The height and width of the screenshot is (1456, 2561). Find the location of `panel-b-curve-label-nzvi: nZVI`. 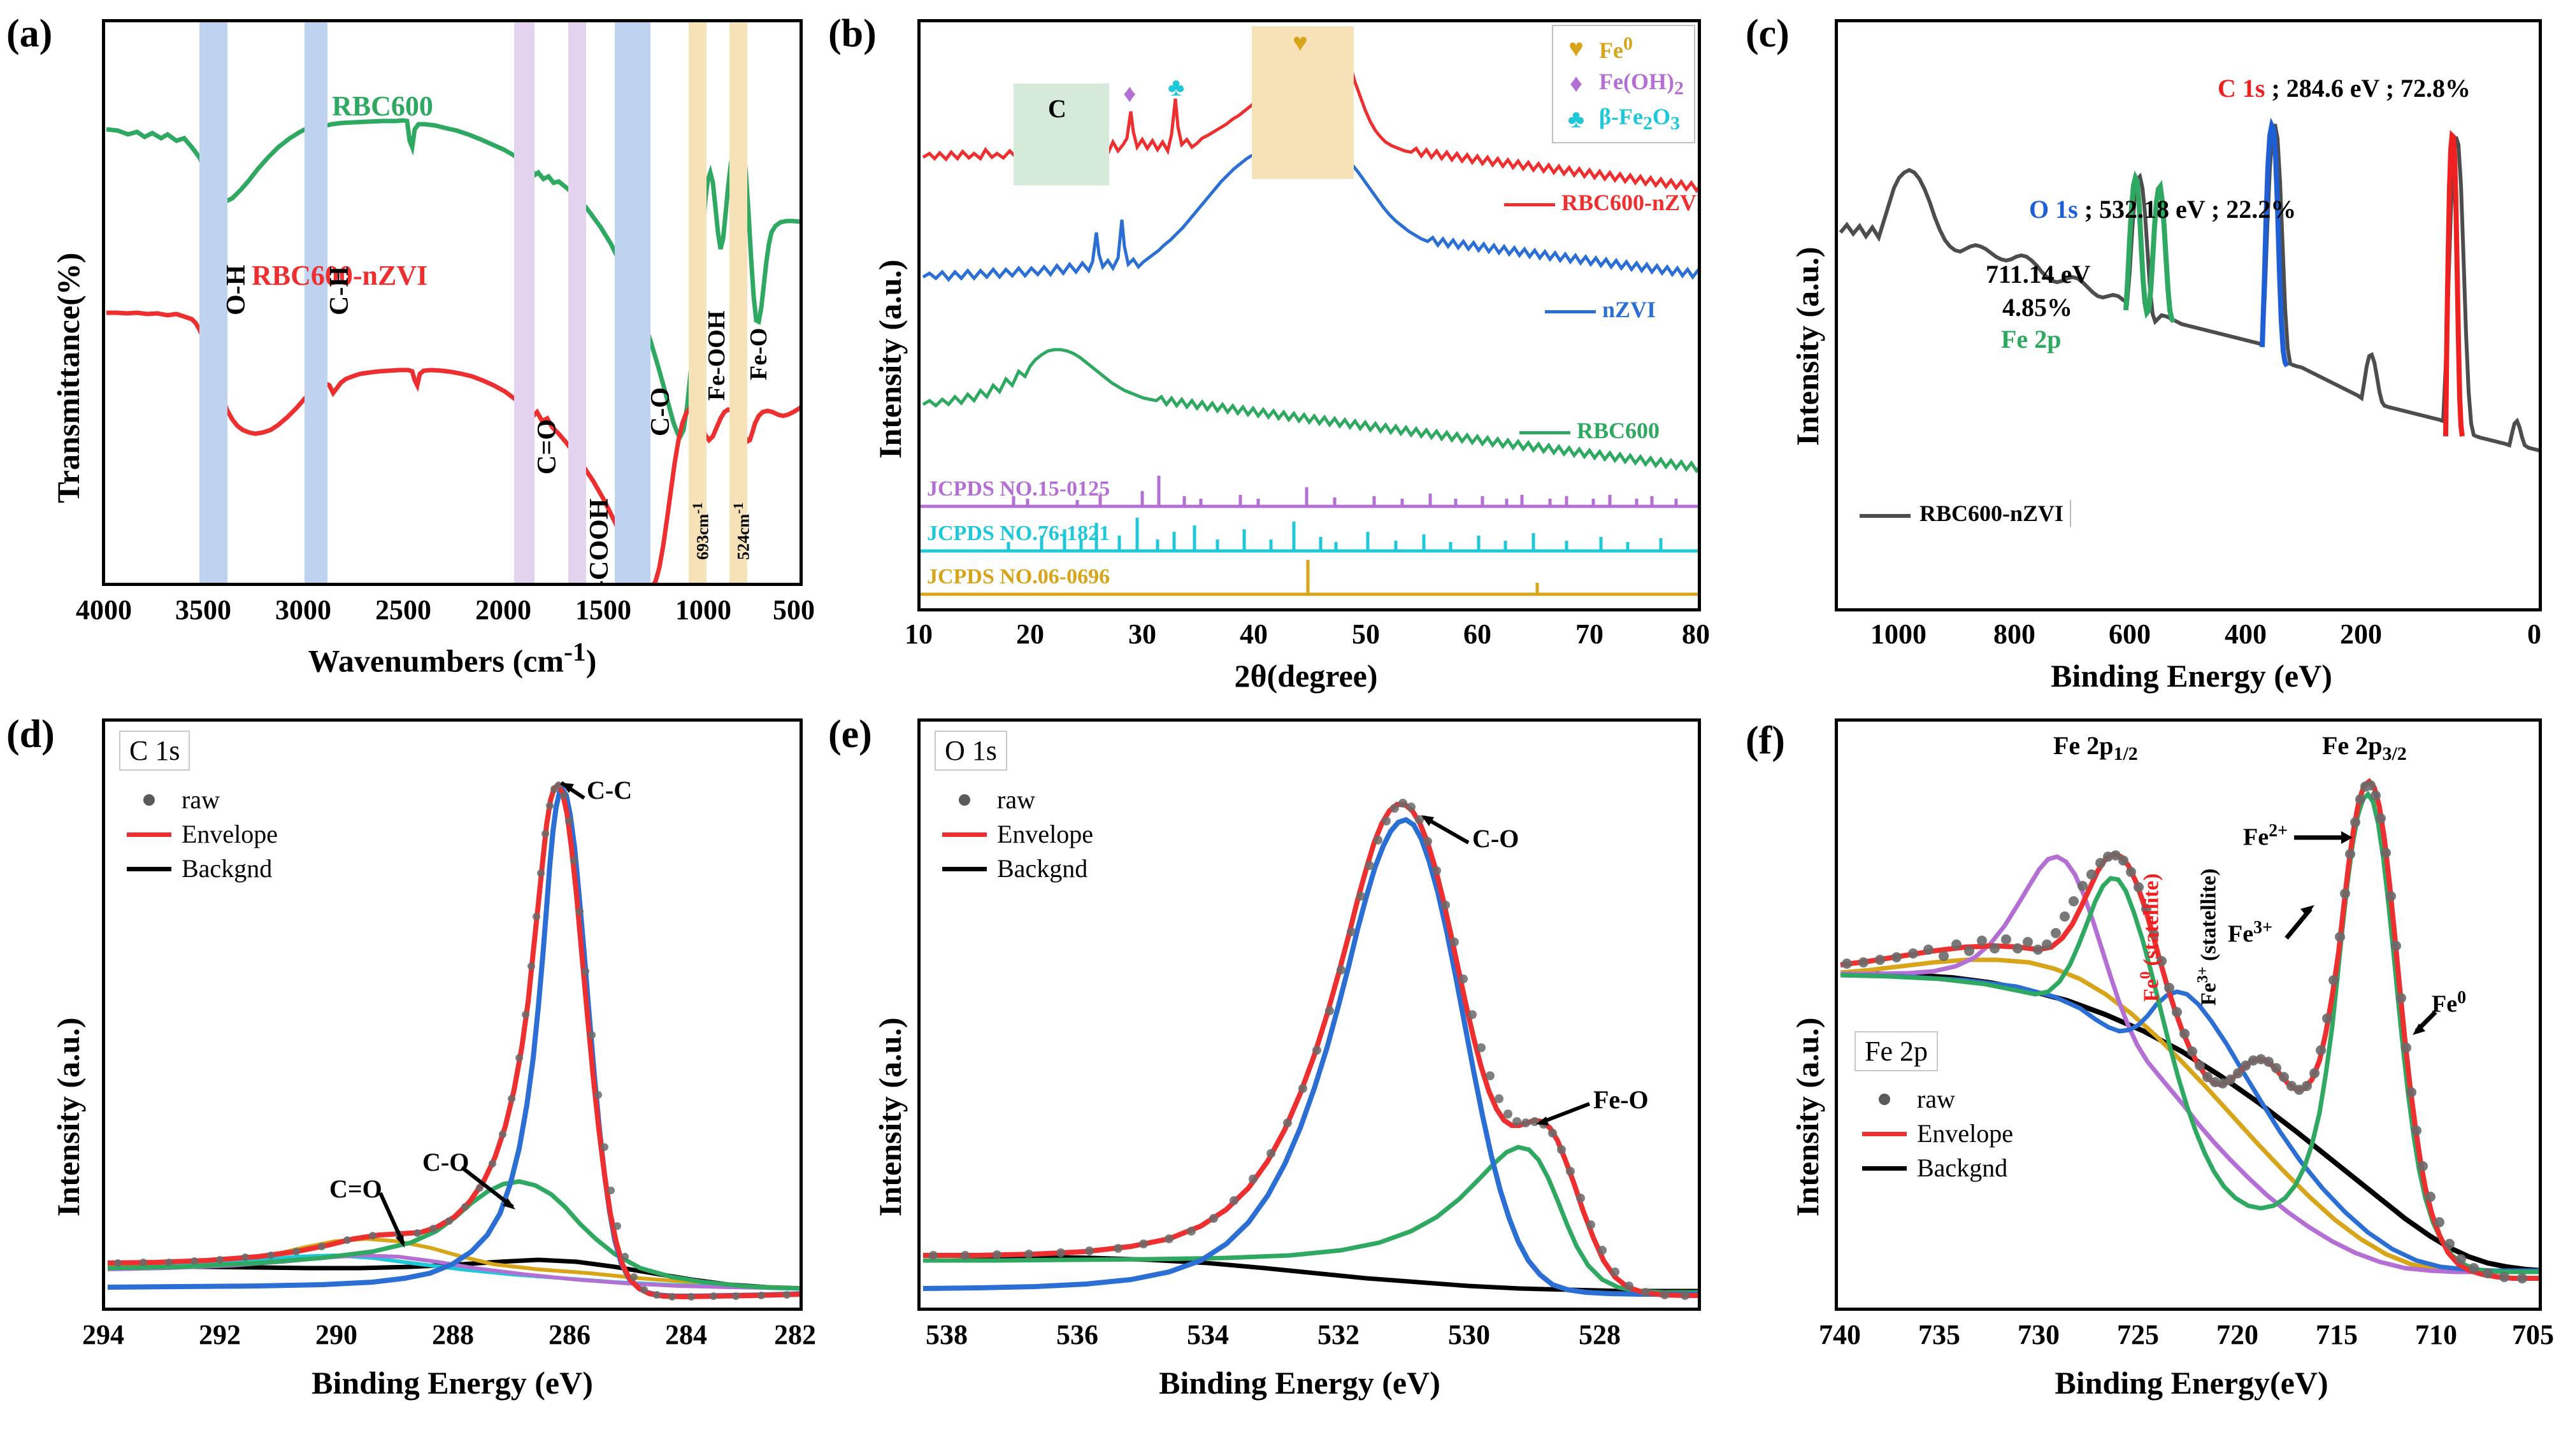

panel-b-curve-label-nzvi: nZVI is located at coordinates (1601, 309).